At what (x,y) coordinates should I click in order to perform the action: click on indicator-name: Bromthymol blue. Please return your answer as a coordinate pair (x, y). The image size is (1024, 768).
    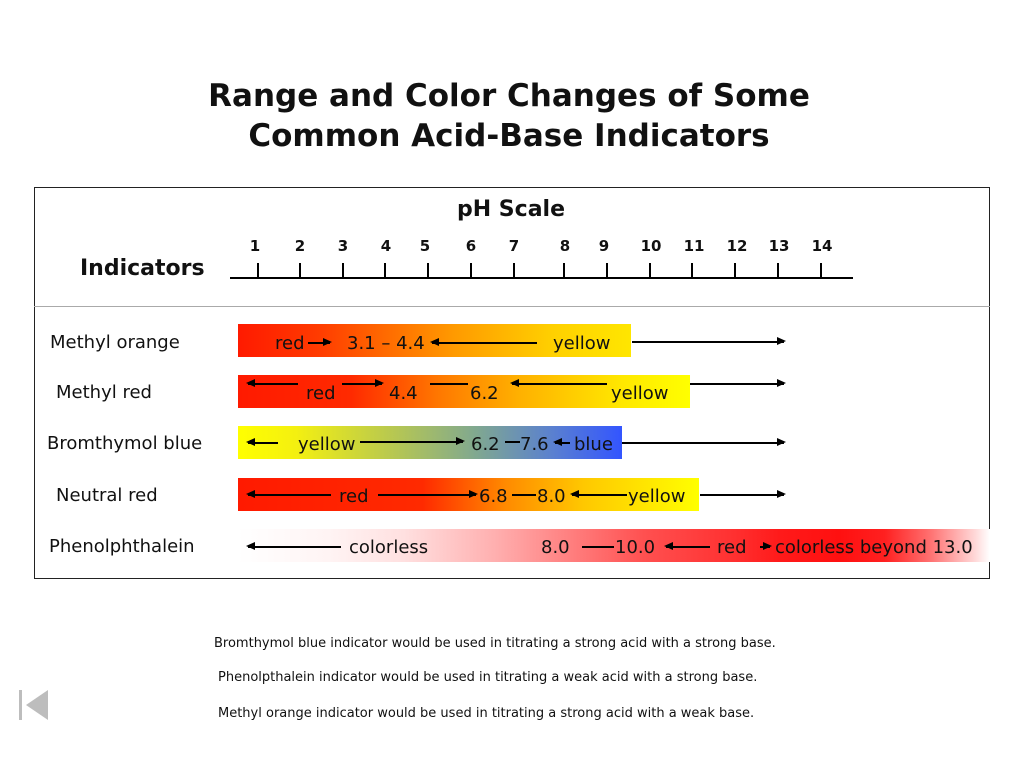
    Looking at the image, I should click on (125, 443).